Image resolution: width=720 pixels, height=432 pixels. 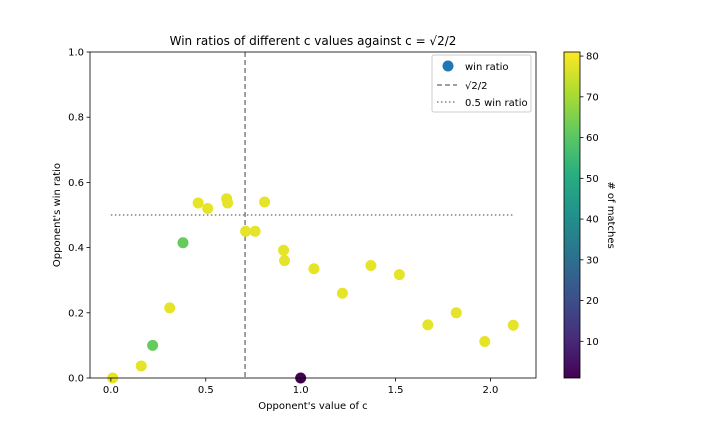 I want to click on colorbar-tick-label: 50, so click(x=592, y=179).